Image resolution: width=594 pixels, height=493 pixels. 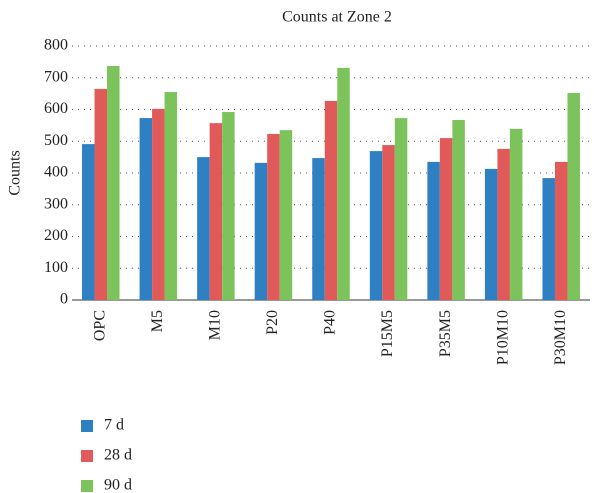 What do you see at coordinates (118, 455) in the screenshot?
I see `legend-label: 28 d` at bounding box center [118, 455].